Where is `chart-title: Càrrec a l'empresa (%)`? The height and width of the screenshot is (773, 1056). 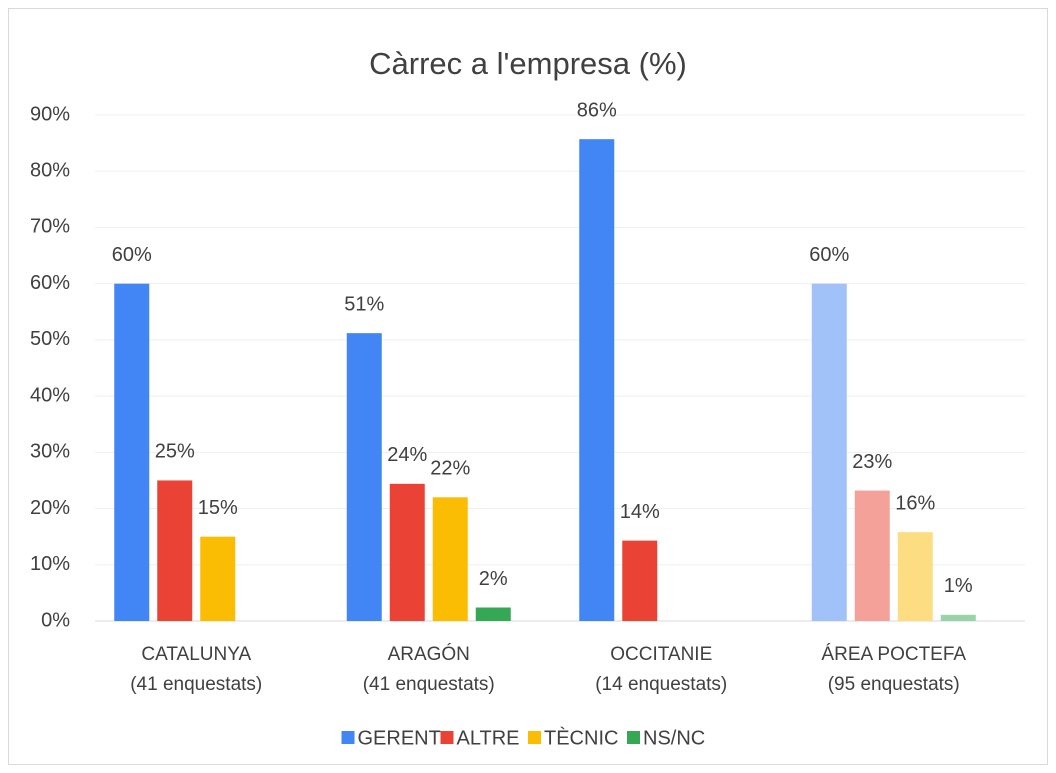 chart-title: Càrrec a l'empresa (%) is located at coordinates (528, 63).